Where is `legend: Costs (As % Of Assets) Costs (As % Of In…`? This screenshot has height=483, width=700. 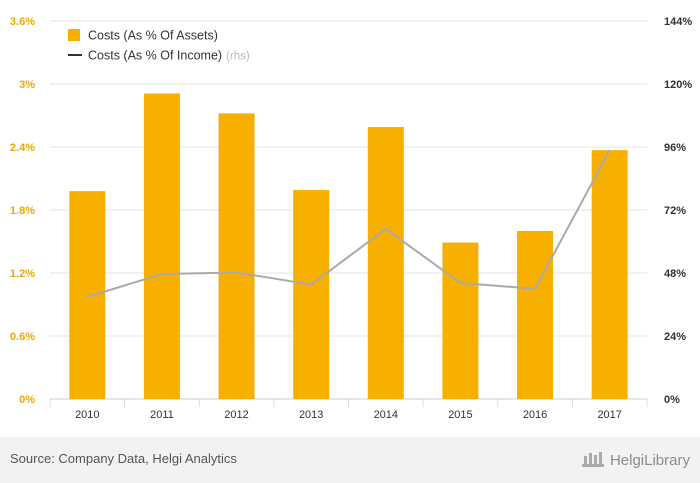
legend: Costs (As % Of Assets) Costs (As % Of In… is located at coordinates (159, 46).